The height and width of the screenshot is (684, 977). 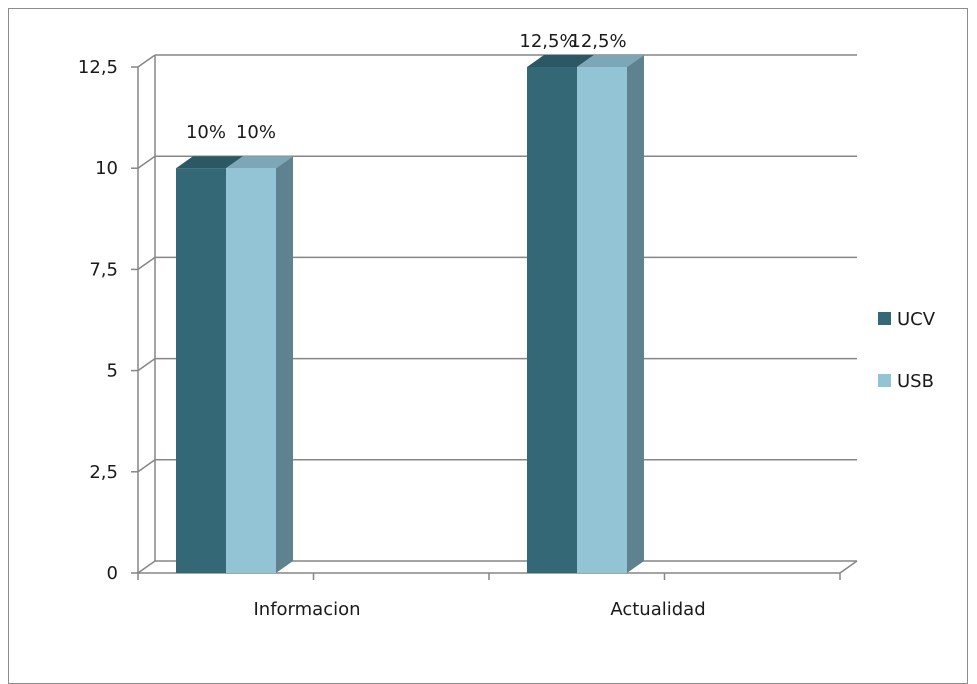 I want to click on y-tick-label: 0, so click(x=112, y=573).